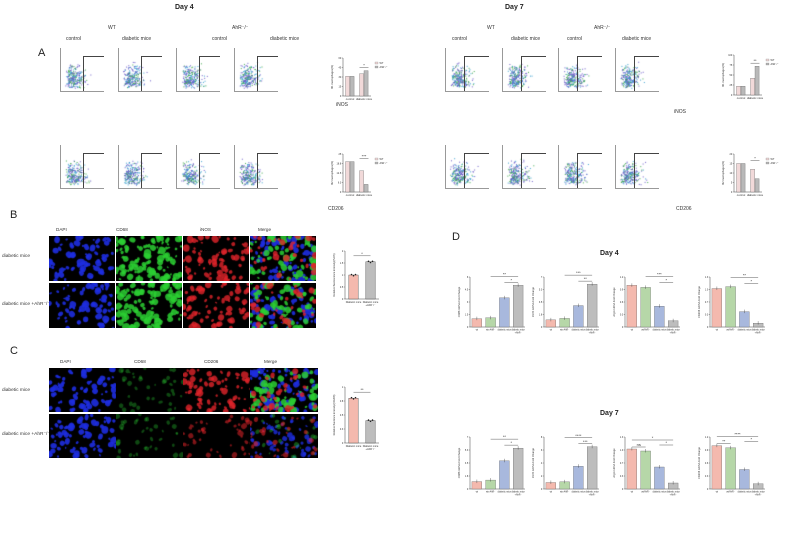  What do you see at coordinates (61, 229) in the screenshot?
I see `panel-b-col-dapi: DAPI` at bounding box center [61, 229].